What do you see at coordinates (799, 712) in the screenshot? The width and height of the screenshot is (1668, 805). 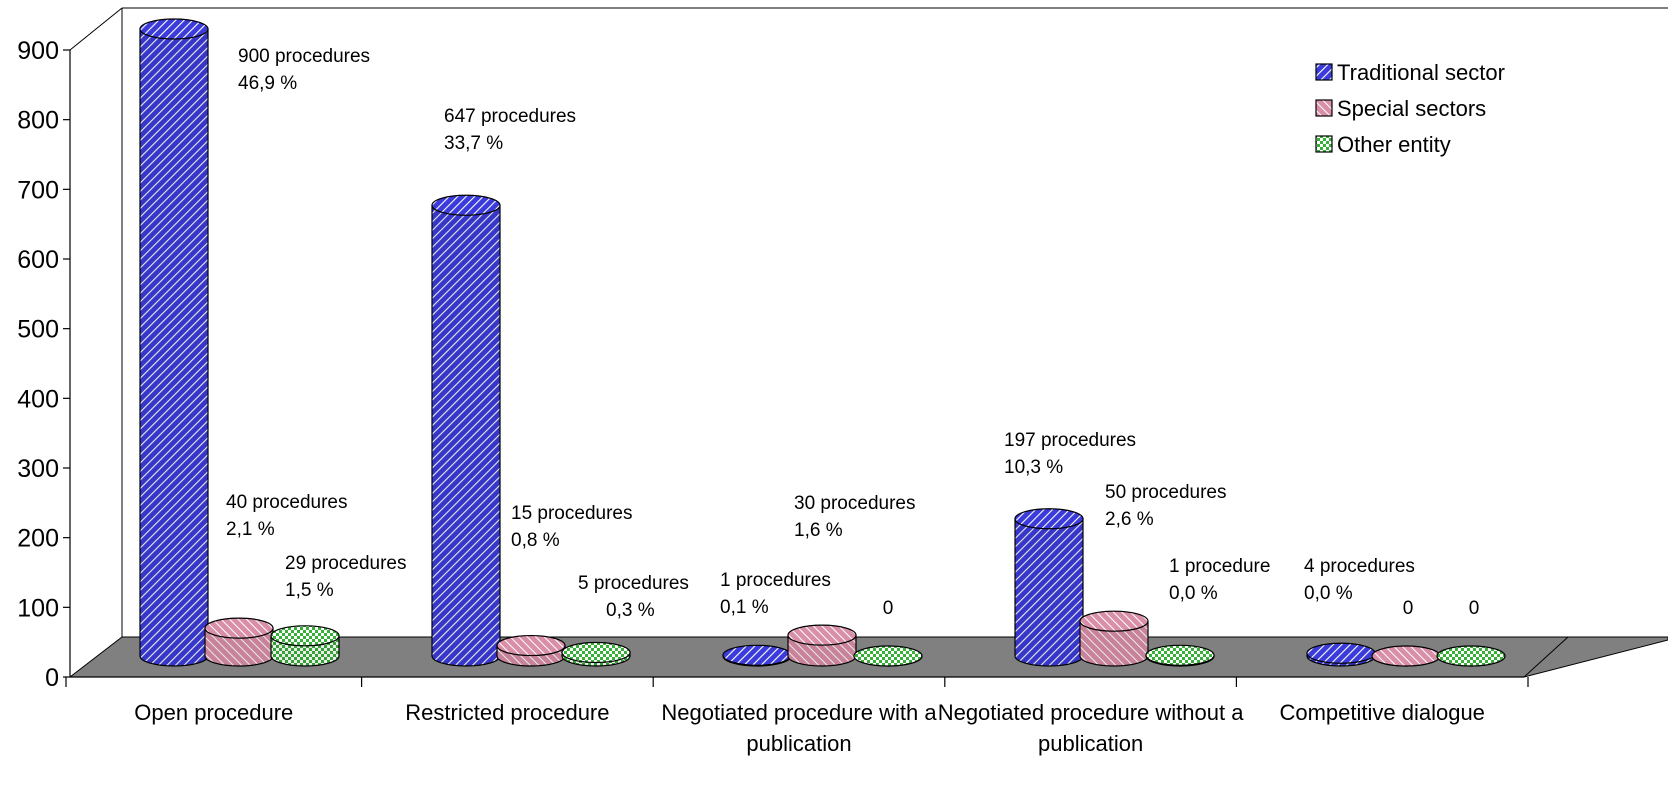 I see `category-label-line: Negotiated procedure with a` at bounding box center [799, 712].